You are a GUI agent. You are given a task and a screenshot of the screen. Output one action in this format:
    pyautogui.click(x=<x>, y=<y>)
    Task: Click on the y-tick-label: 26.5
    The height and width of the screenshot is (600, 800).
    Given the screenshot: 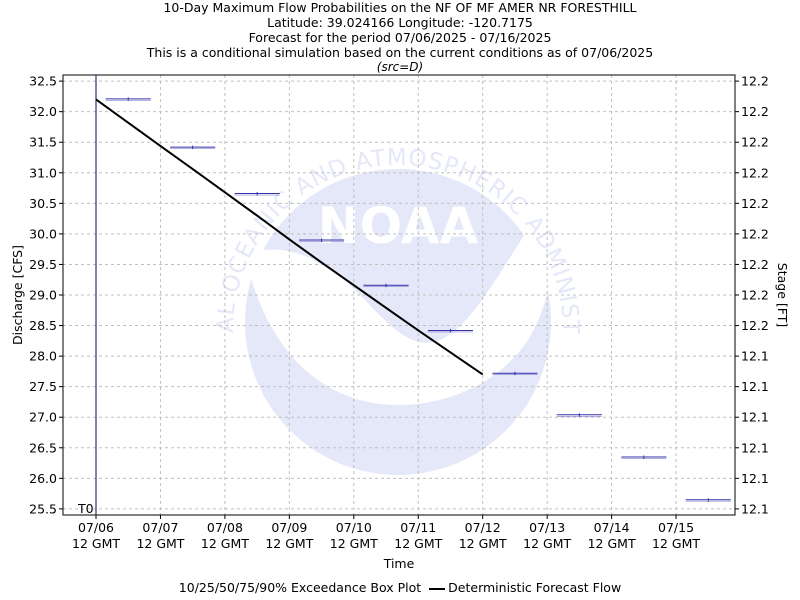 What is the action you would take?
    pyautogui.click(x=43, y=447)
    